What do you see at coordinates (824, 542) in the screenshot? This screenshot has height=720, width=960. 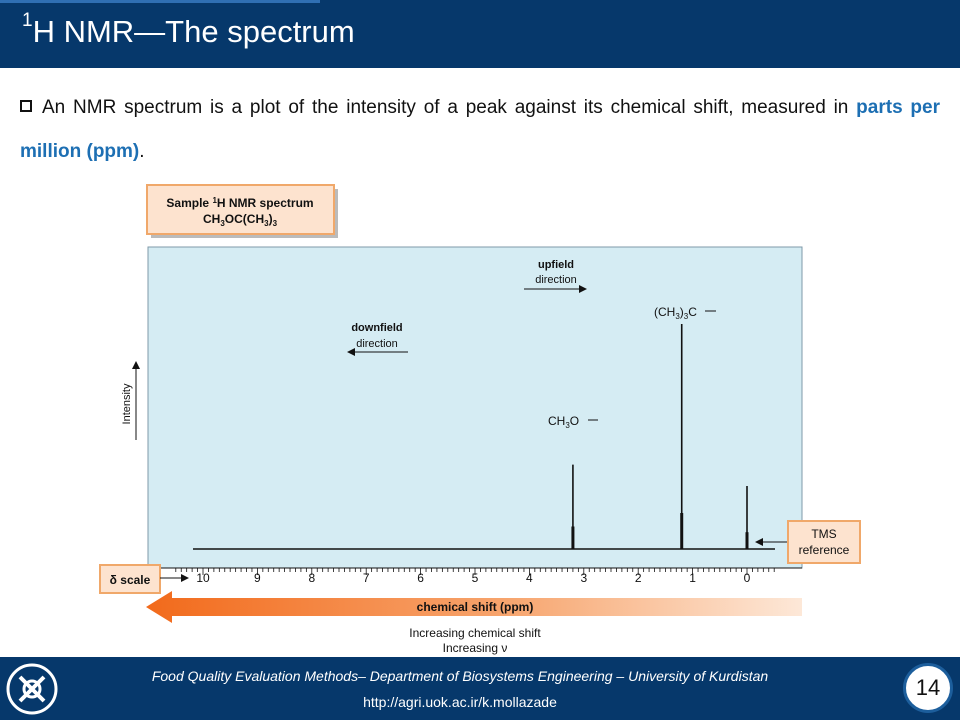 I see `tms-reference-box` at bounding box center [824, 542].